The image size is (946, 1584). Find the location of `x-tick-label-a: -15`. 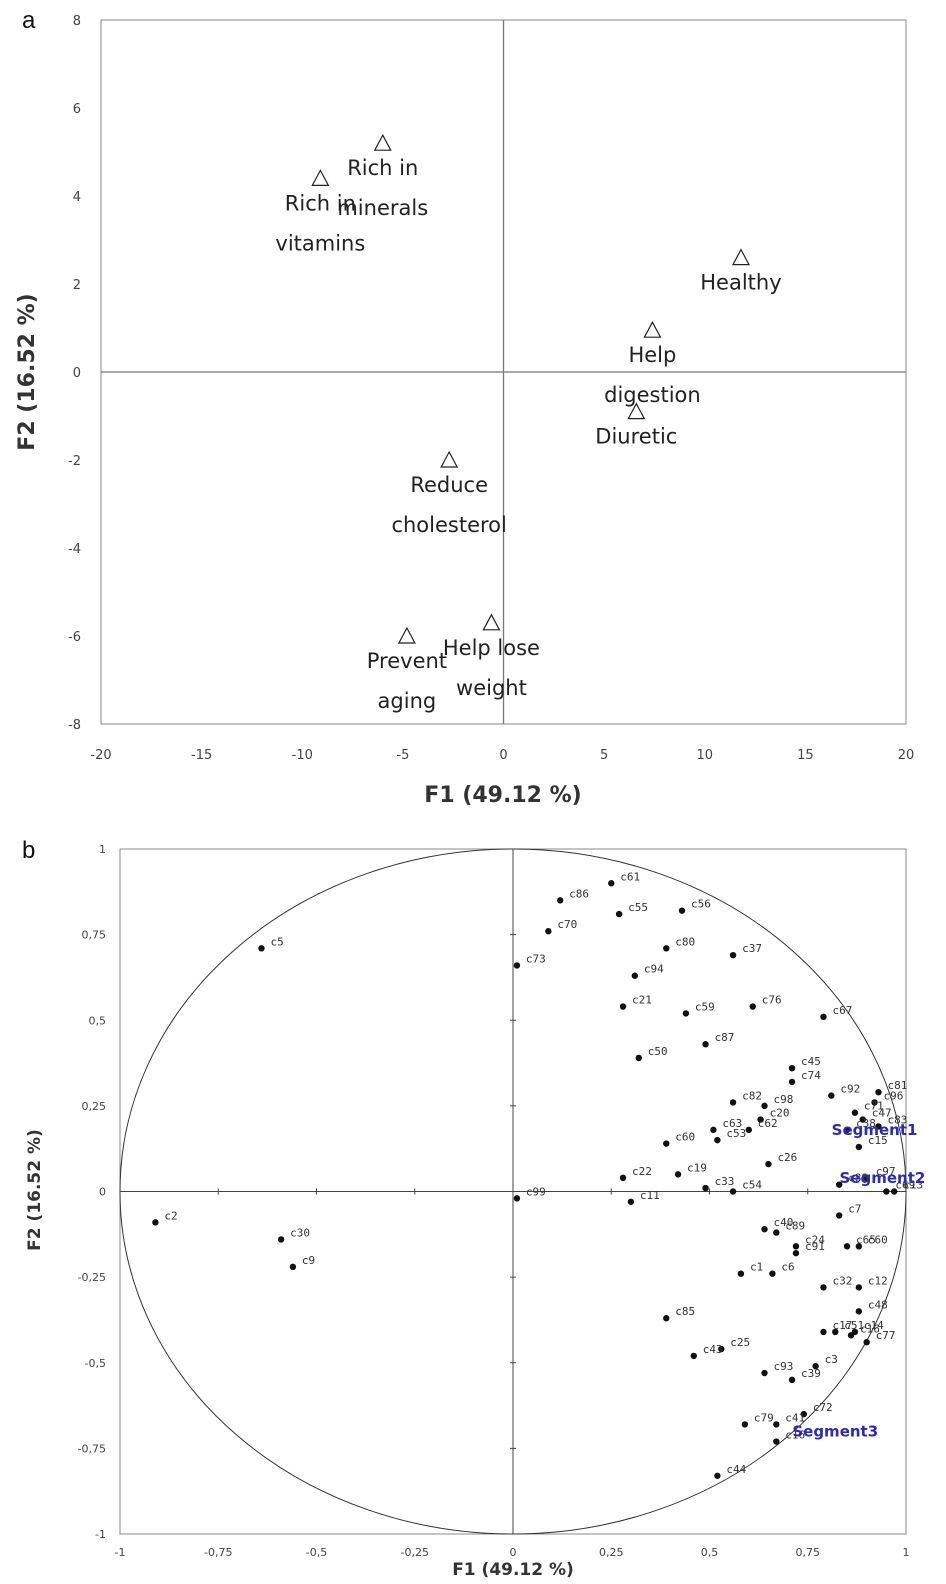

x-tick-label-a: -15 is located at coordinates (201, 755).